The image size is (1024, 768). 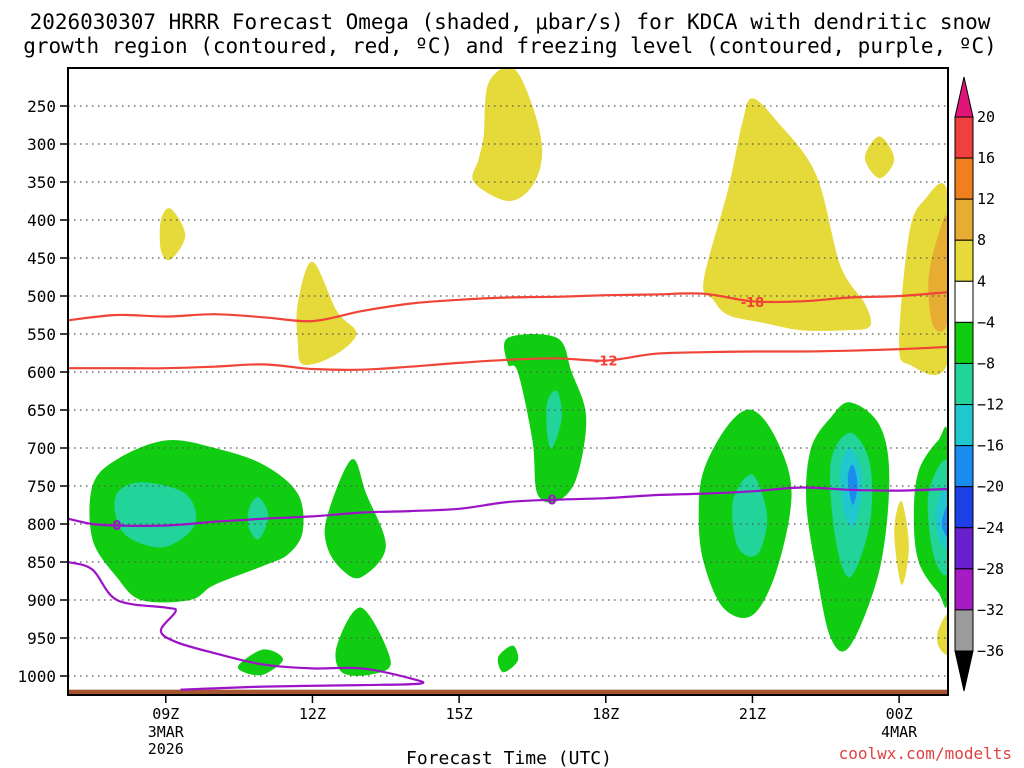 What do you see at coordinates (41, 296) in the screenshot?
I see `ytick-label-500: 500` at bounding box center [41, 296].